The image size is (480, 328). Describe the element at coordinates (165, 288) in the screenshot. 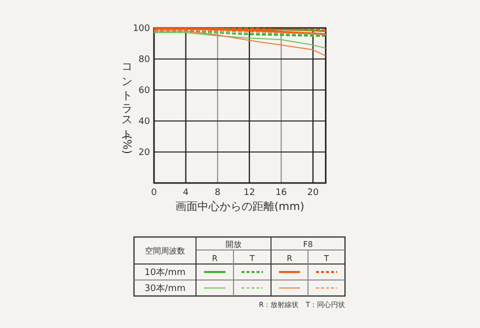

I see `text: 30本/mm` at that location.